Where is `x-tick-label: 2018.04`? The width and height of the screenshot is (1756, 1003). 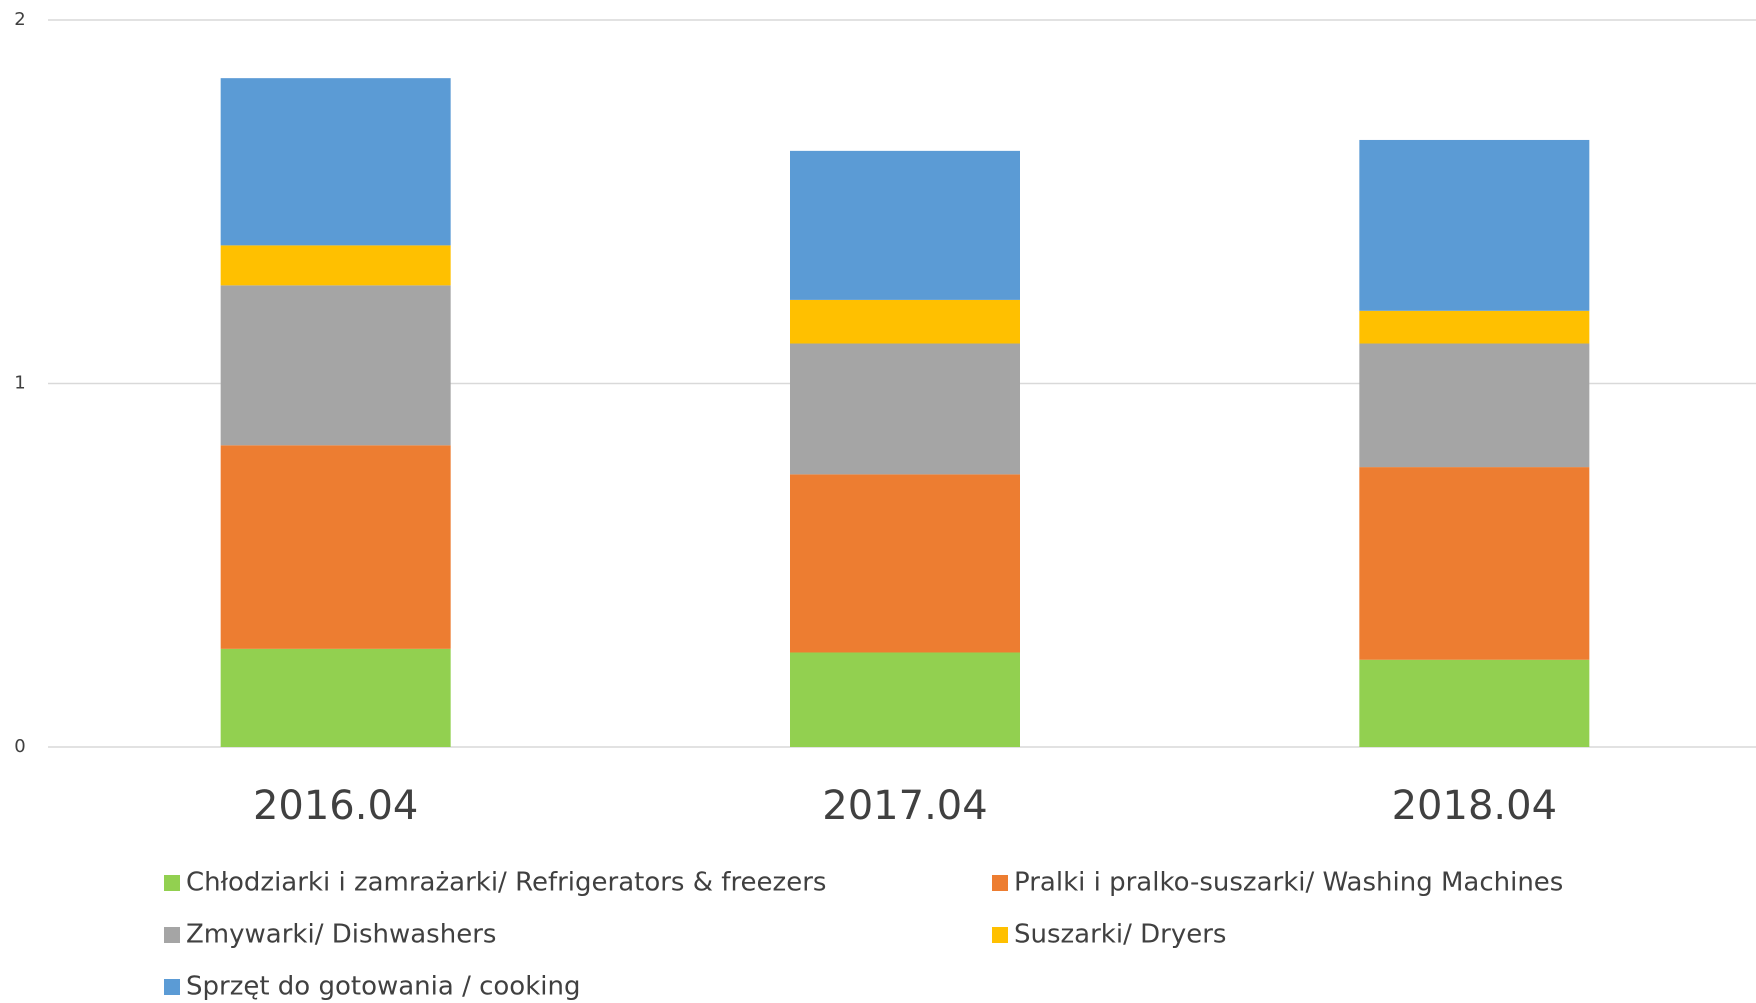 x-tick-label: 2018.04 is located at coordinates (1474, 806).